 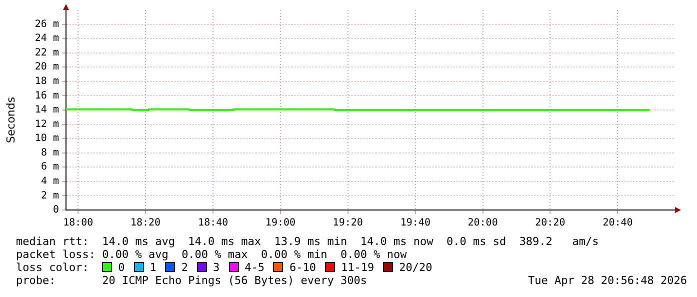 I want to click on y-tick-label: 20 m, so click(x=46, y=67).